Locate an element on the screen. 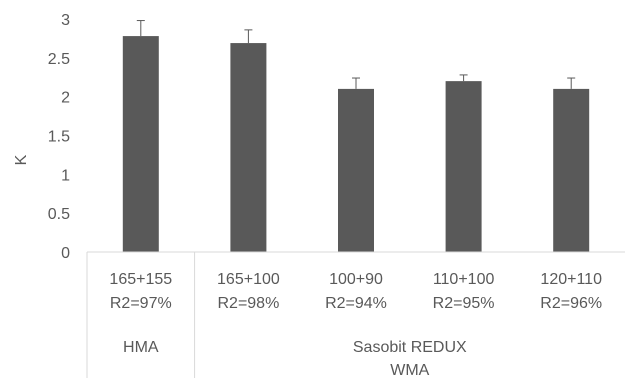 This screenshot has width=625, height=378. x-tick-sublabel: R2=96% is located at coordinates (571, 303).